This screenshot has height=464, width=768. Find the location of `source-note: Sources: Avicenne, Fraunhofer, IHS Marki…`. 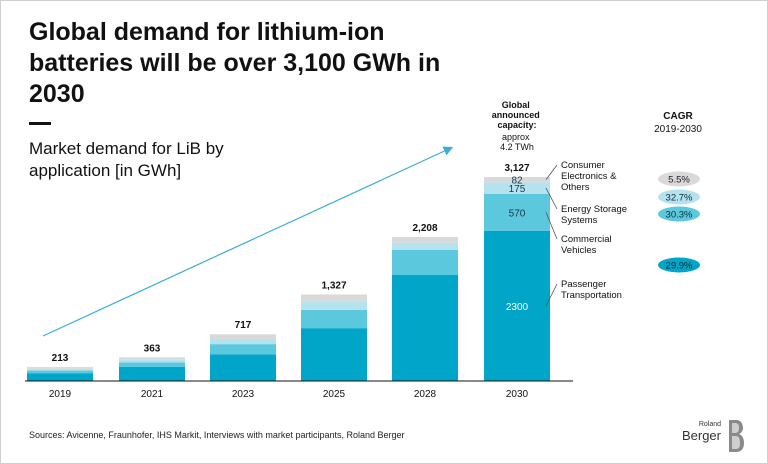

source-note: Sources: Avicenne, Fraunhofer, IHS Marki… is located at coordinates (217, 435).